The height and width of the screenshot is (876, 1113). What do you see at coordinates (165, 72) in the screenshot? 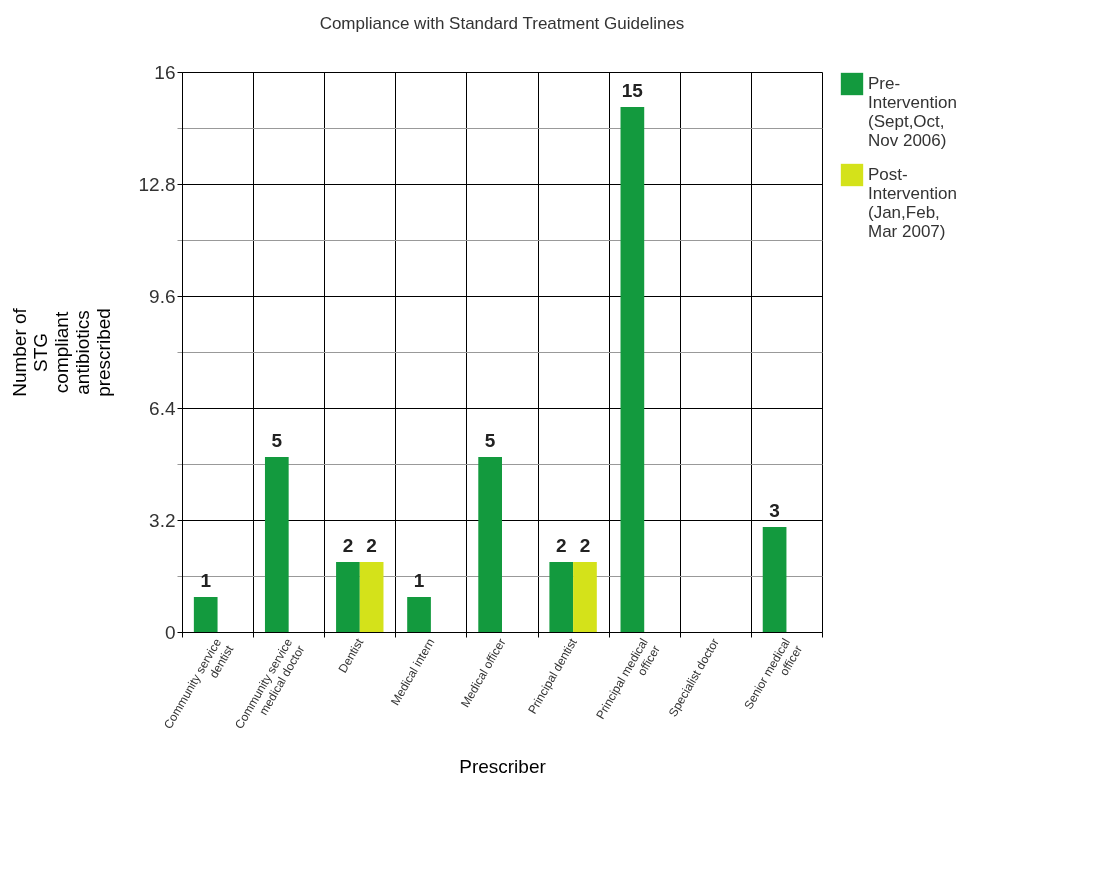
I see `y-tick-label: 16` at bounding box center [165, 72].